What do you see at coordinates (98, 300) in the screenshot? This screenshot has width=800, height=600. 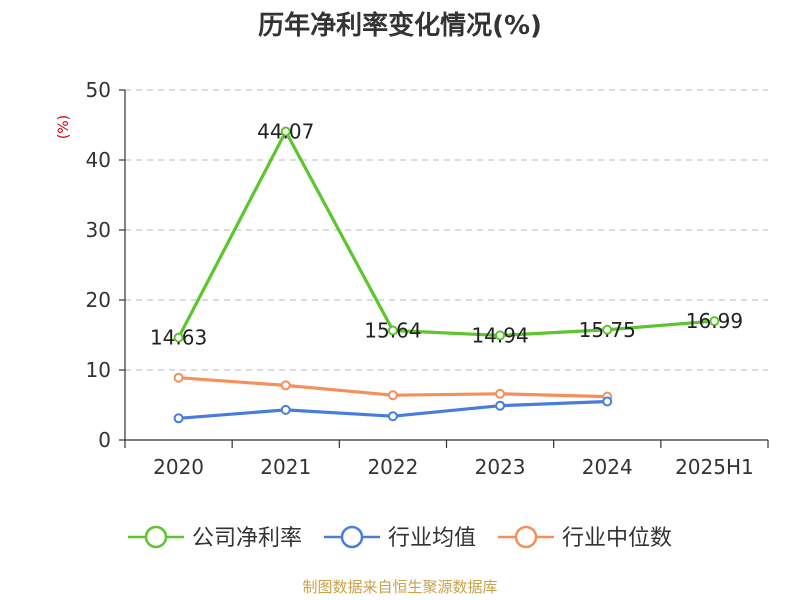 I see `y-tick-label: 20` at bounding box center [98, 300].